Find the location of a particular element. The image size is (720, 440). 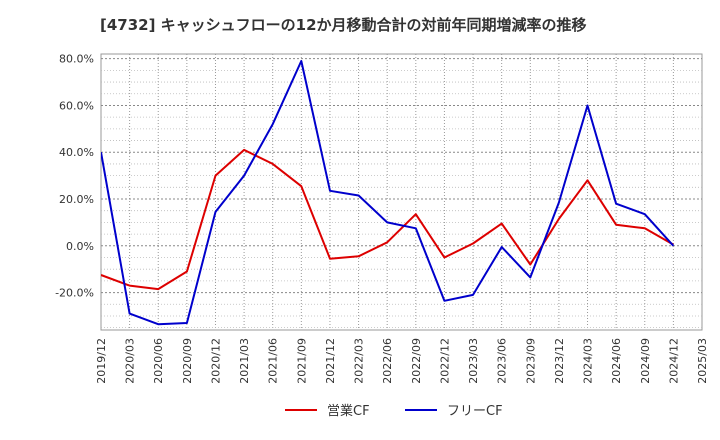

x-tick-label: 2022/06 is located at coordinates (387, 361).